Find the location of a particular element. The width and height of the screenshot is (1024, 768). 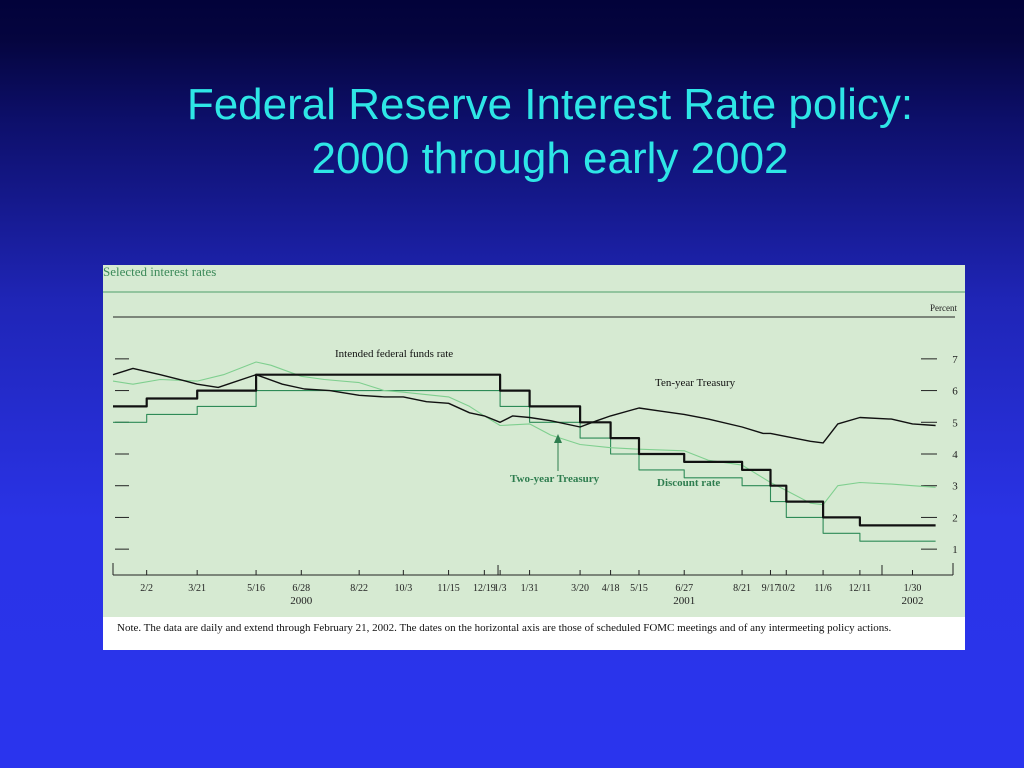

y-tick-label: 1 is located at coordinates (955, 550).